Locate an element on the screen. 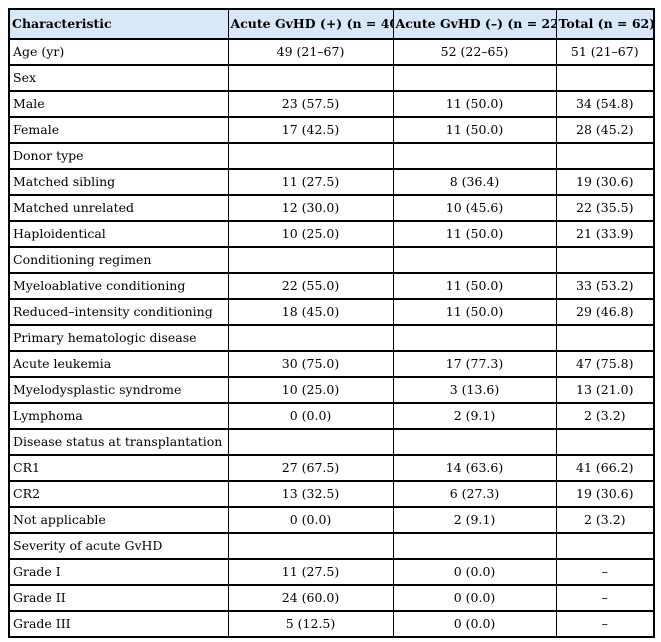  cell-value: 34 (54.8) is located at coordinates (605, 104).